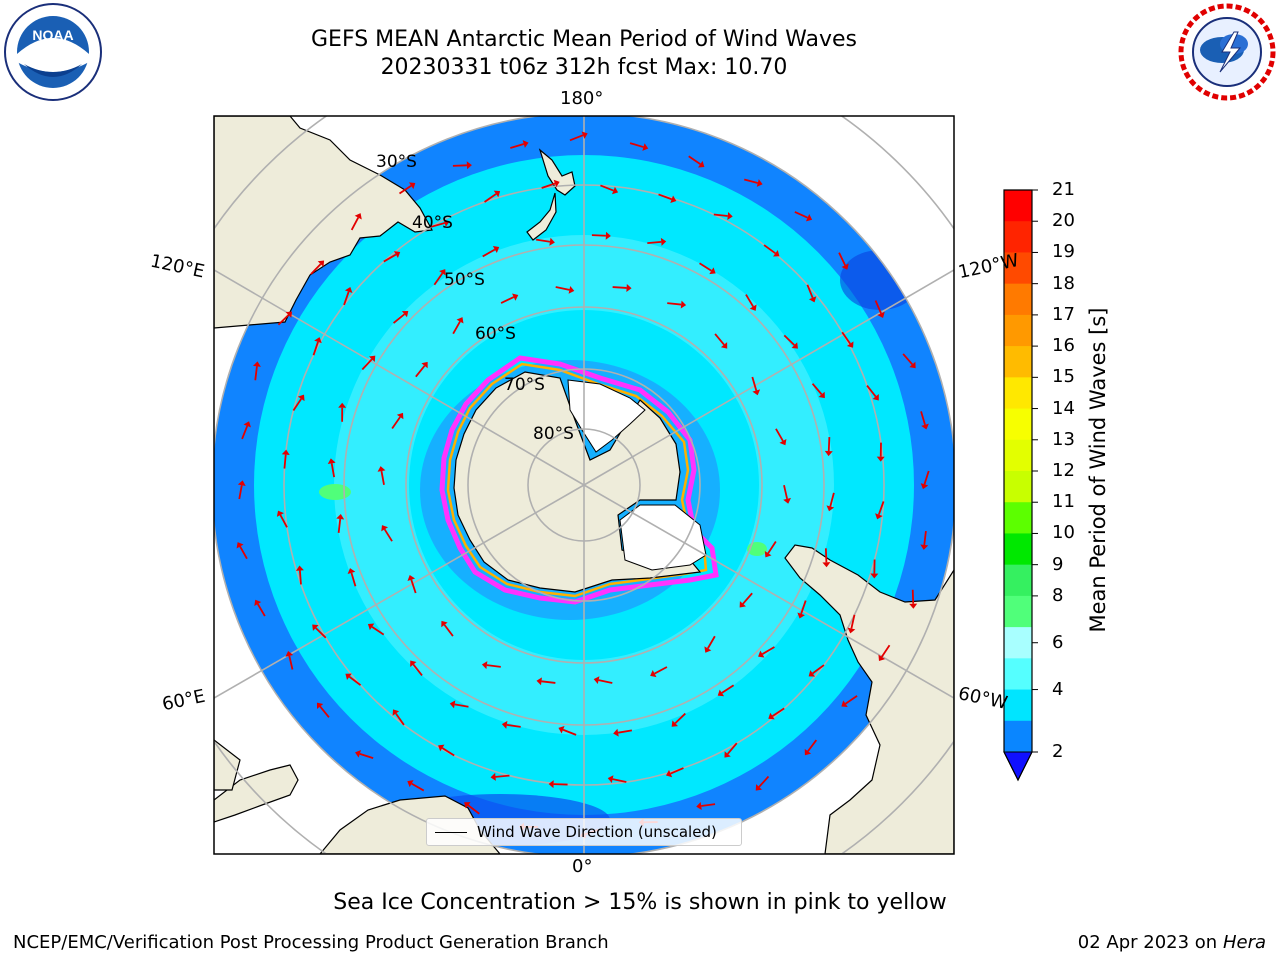 The image size is (1280, 960). Describe the element at coordinates (557, 172) in the screenshot. I see `new-zealand-north` at that location.